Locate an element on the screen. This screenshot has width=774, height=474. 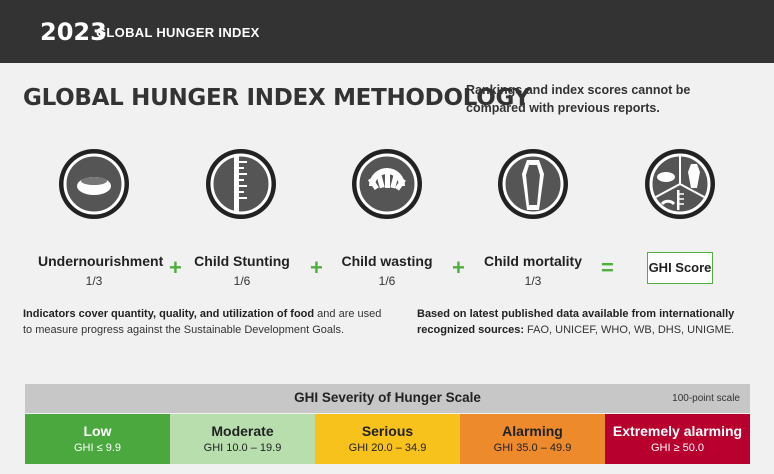
height-ruler-icon is located at coordinates (241, 184).